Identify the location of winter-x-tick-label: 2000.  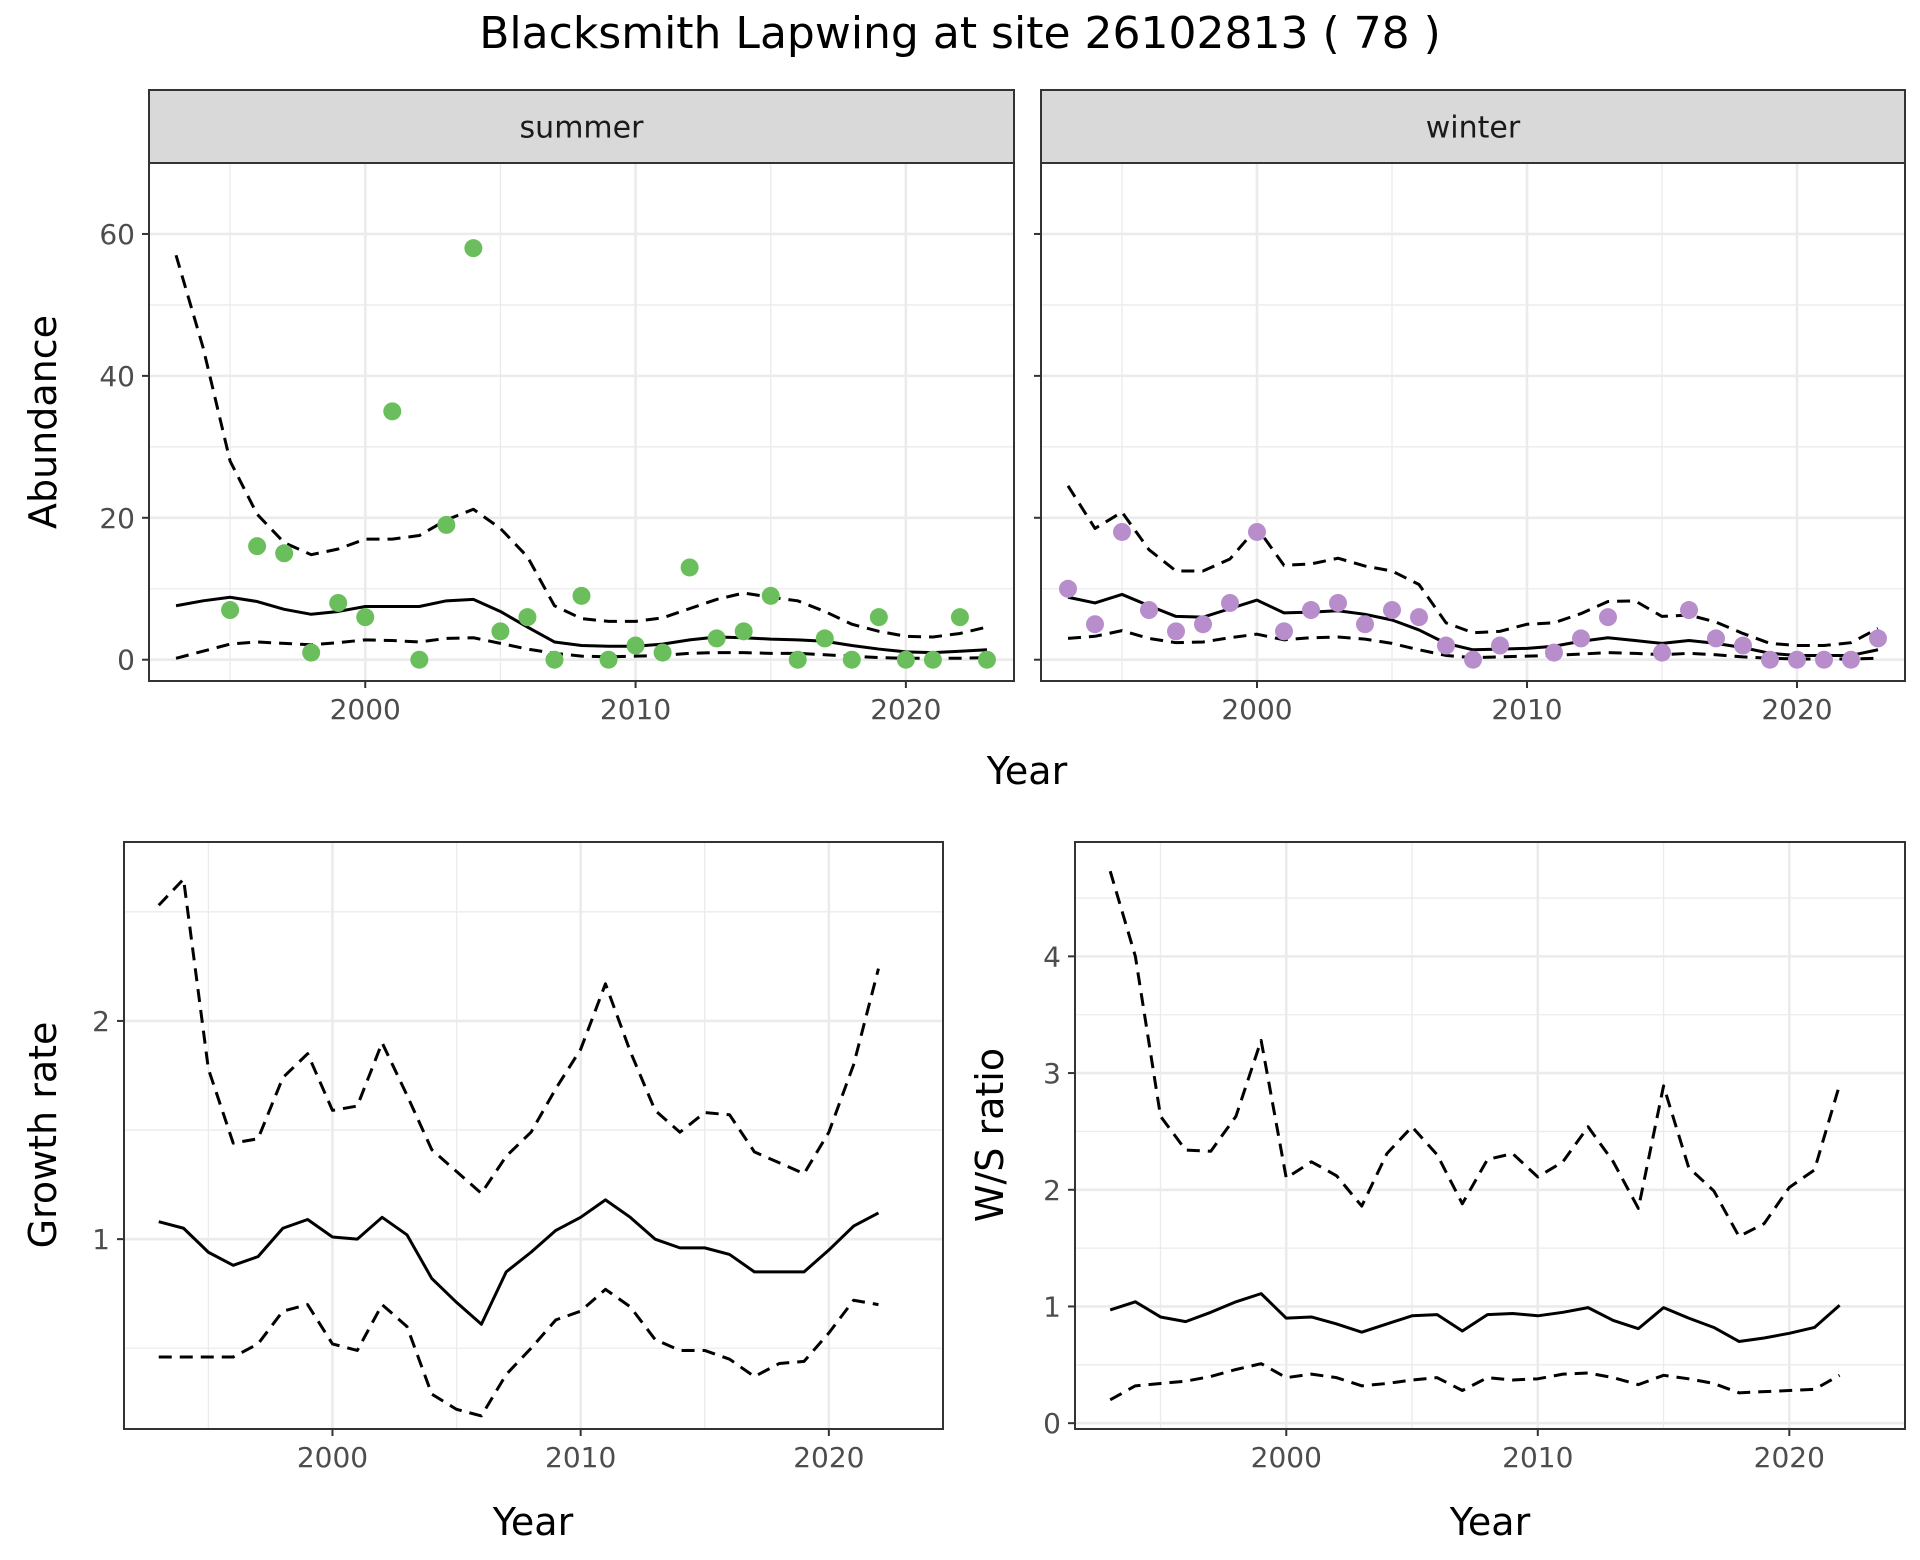
(1256, 709).